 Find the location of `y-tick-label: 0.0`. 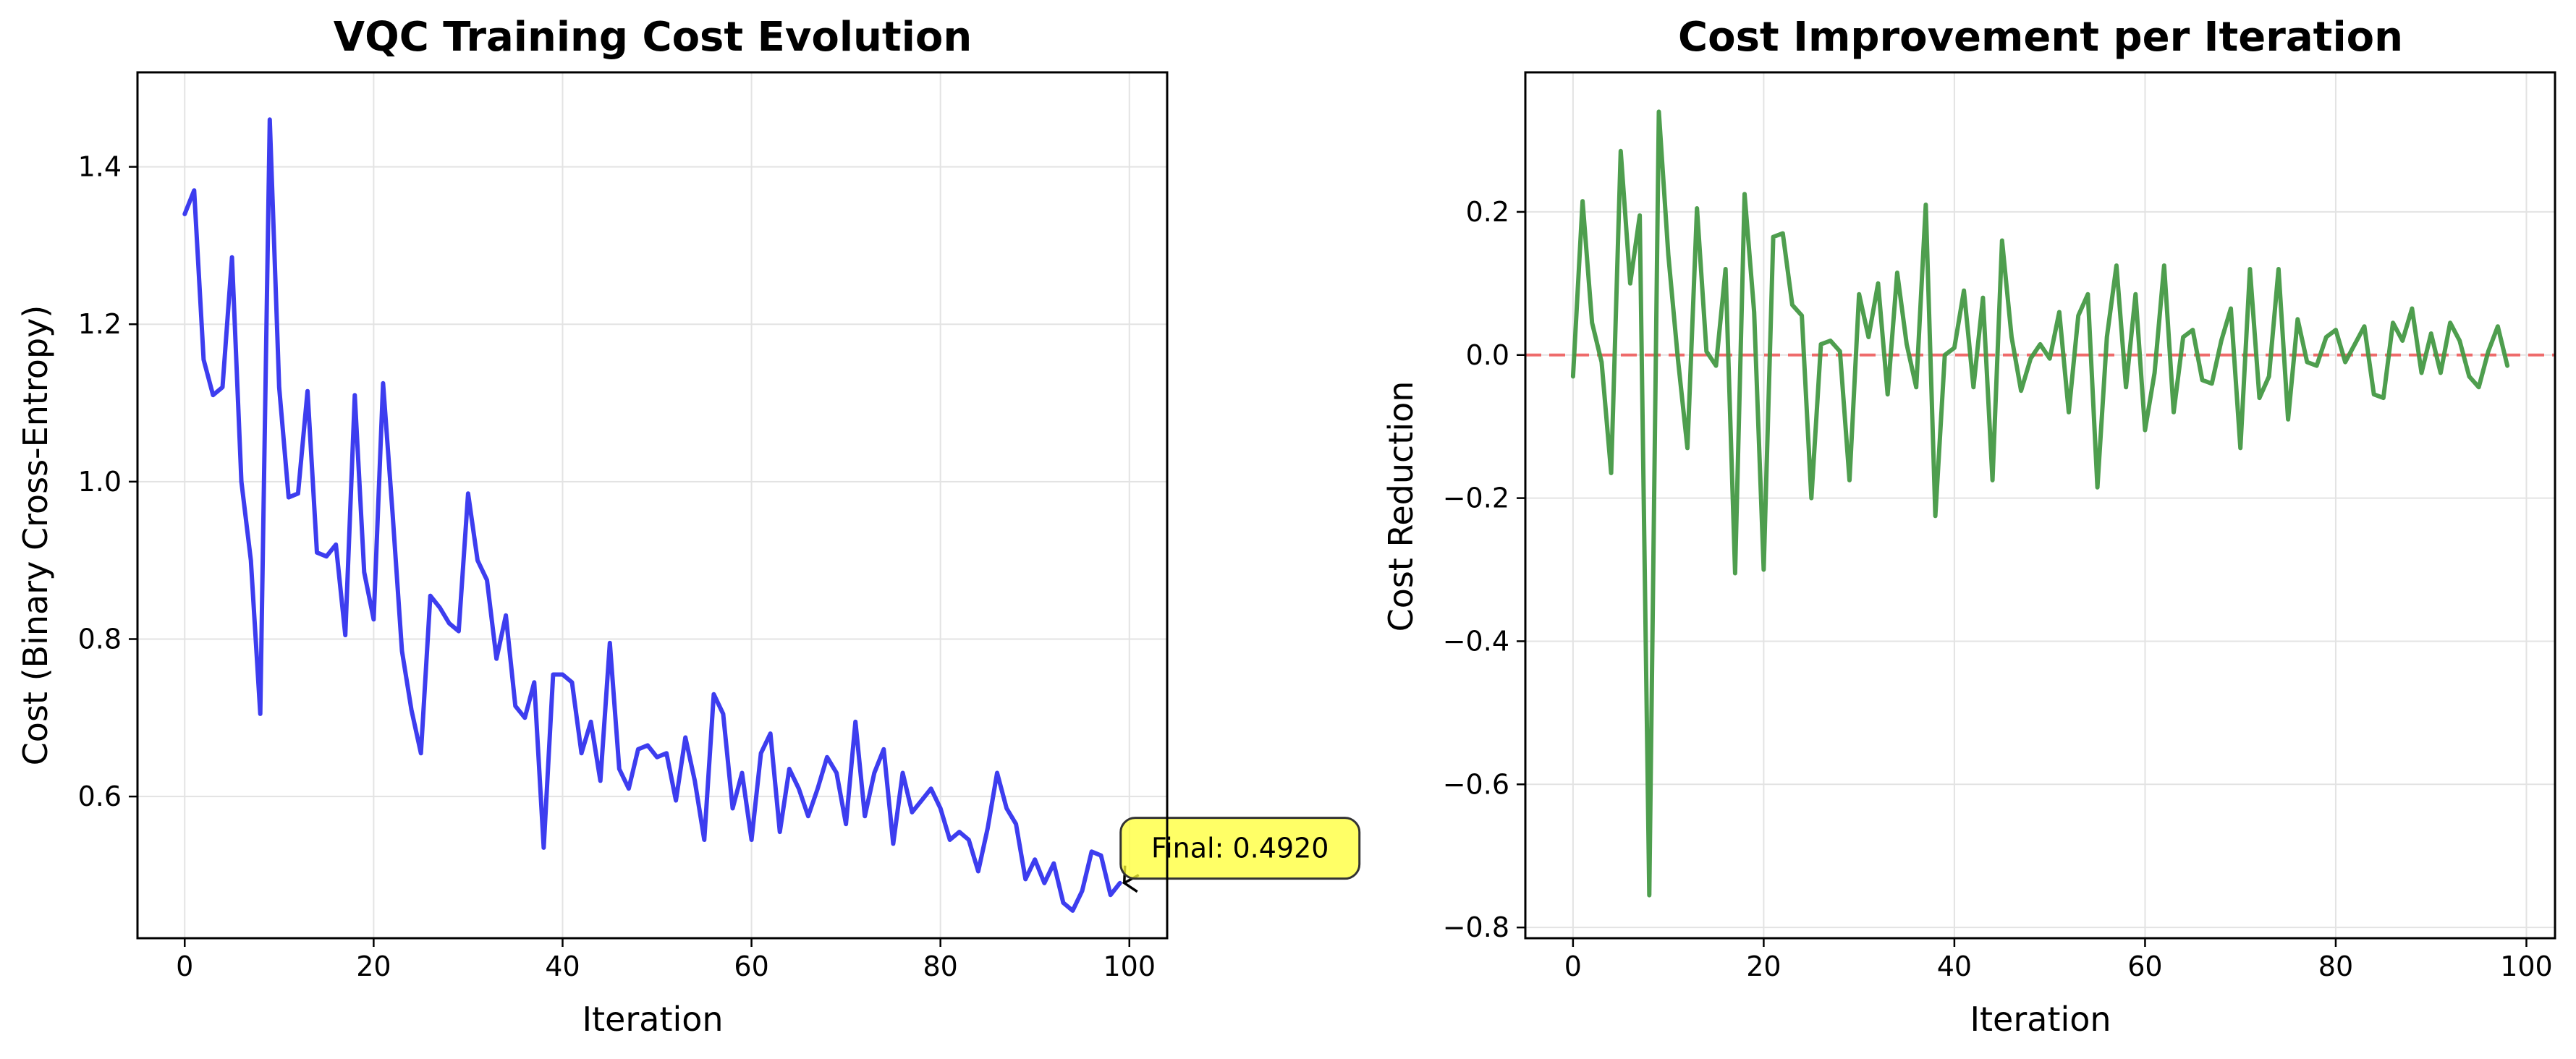

y-tick-label: 0.0 is located at coordinates (1487, 355).